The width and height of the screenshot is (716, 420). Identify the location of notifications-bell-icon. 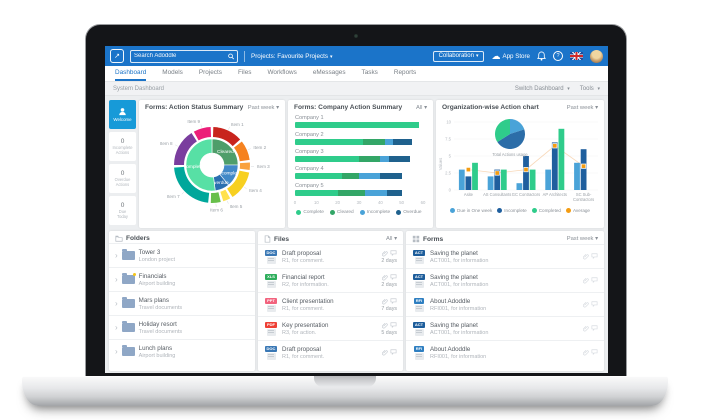
(541, 56).